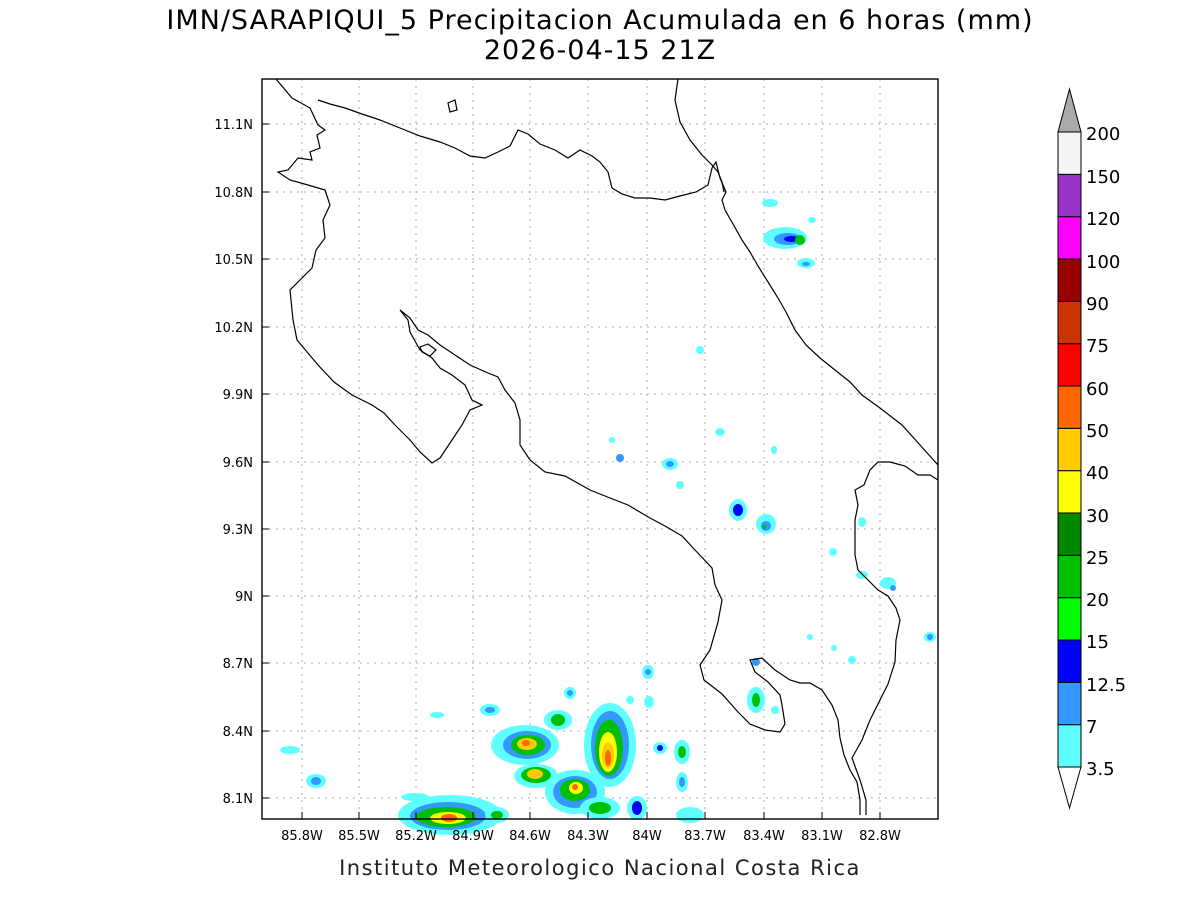 This screenshot has width=1200, height=900. Describe the element at coordinates (600, 50) in the screenshot. I see `map-valid-time: 2026-04-15 21Z` at that location.